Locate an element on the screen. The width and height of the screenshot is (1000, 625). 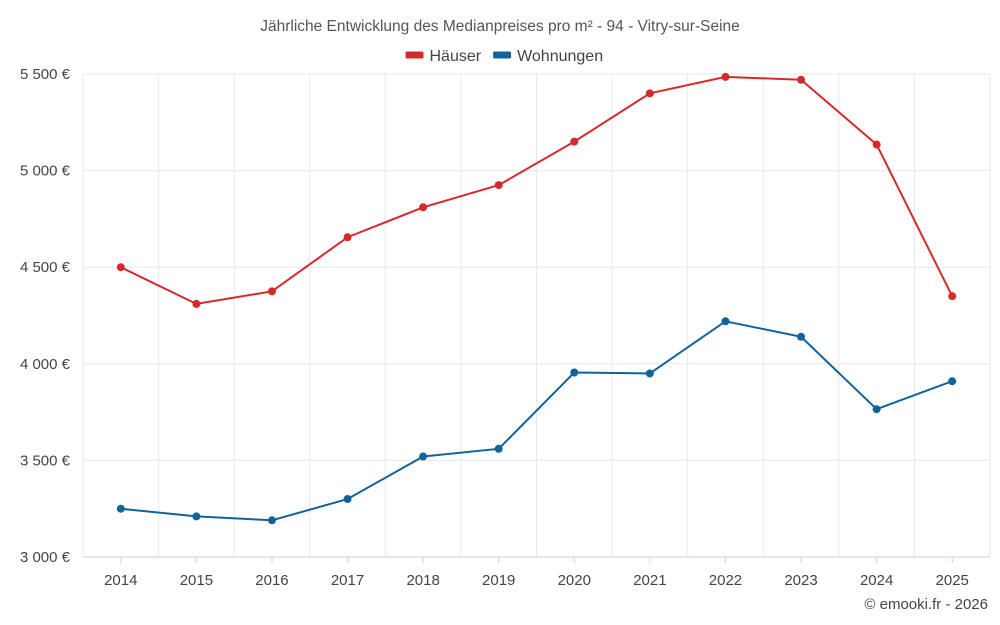
y-tick-label: 5 000 € is located at coordinates (45, 171).